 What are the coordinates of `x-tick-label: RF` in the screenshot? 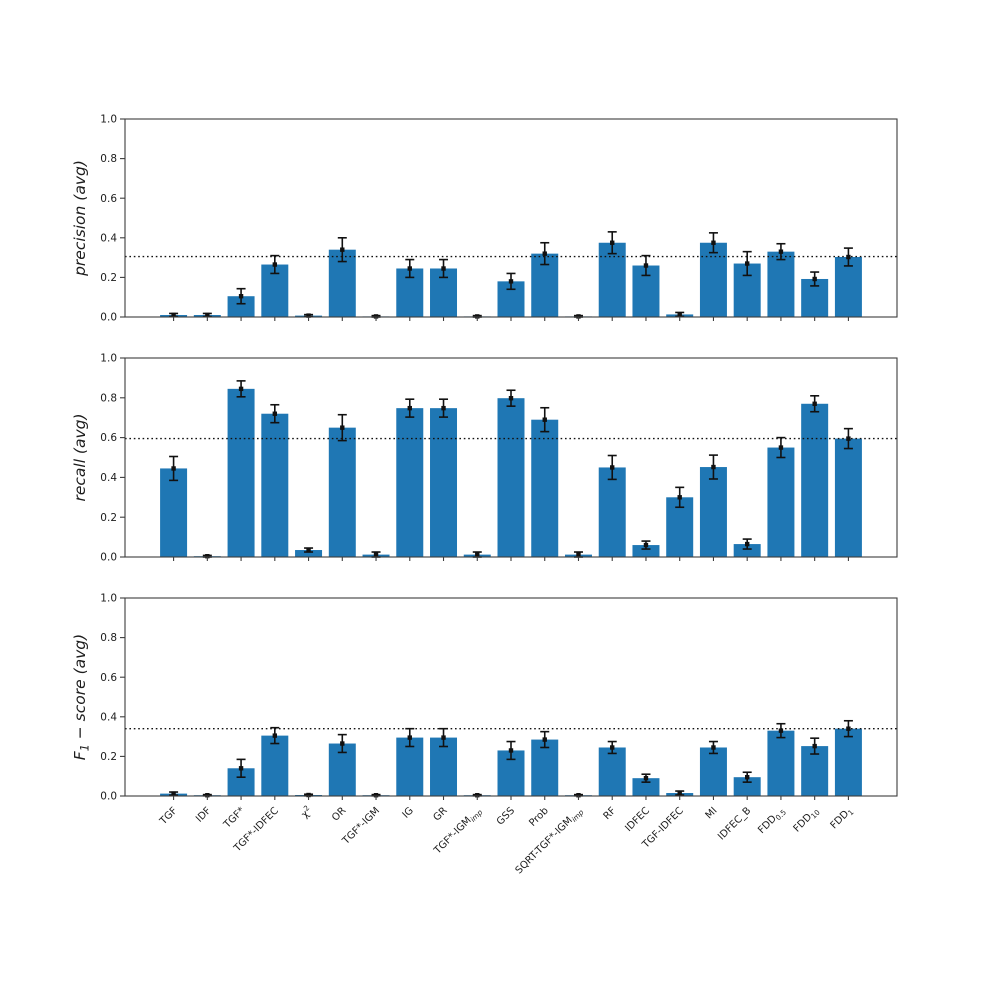 It's located at (610, 813).